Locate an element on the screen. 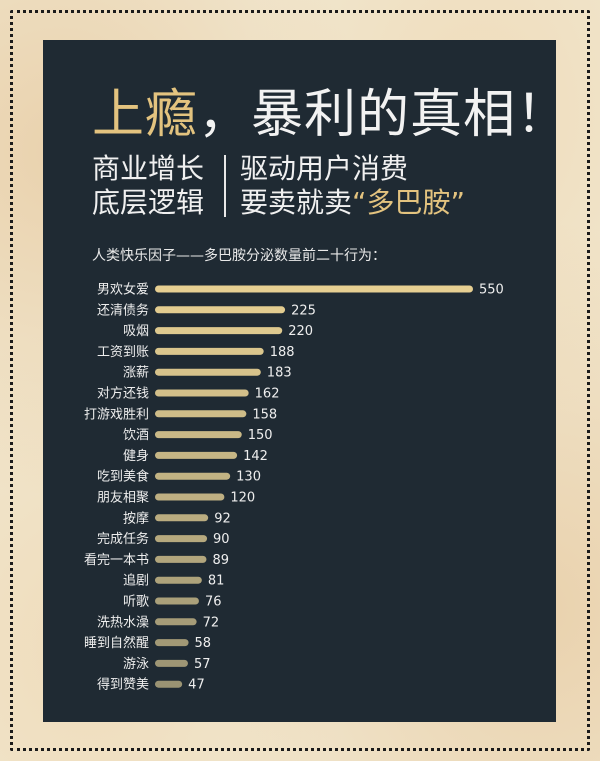 The width and height of the screenshot is (600, 761). category-label: 打游戏胜利 is located at coordinates (116, 414).